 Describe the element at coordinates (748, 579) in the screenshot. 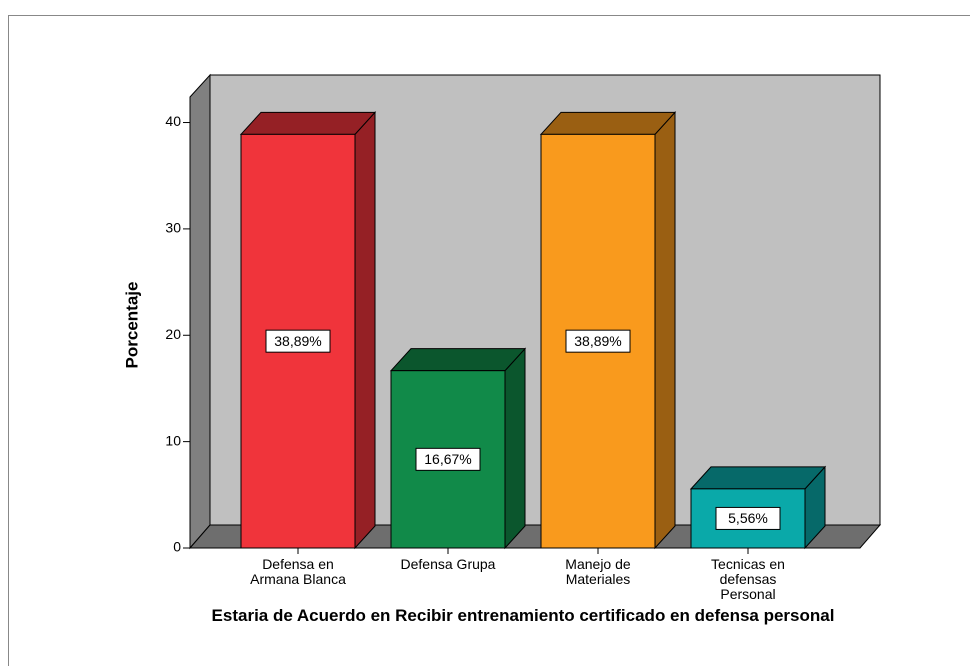

I see `x-tick-label: Tecnicas en defensas Personal` at that location.